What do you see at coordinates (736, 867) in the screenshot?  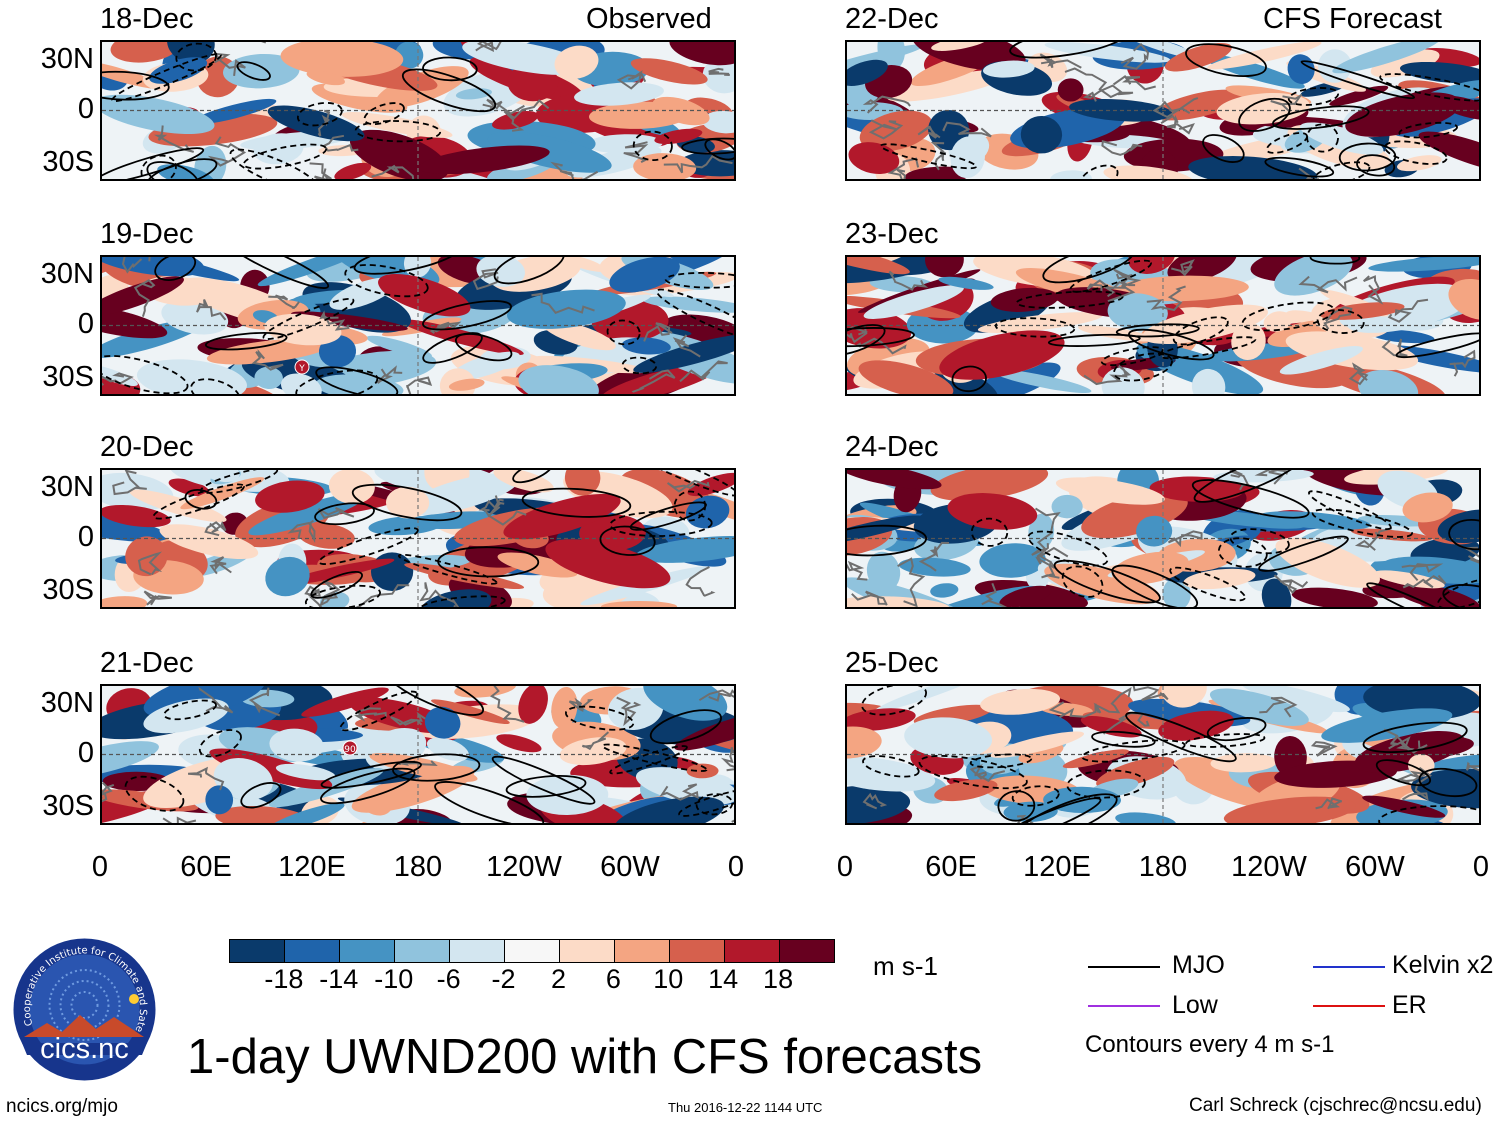 I see `lon-tick-label: 0` at bounding box center [736, 867].